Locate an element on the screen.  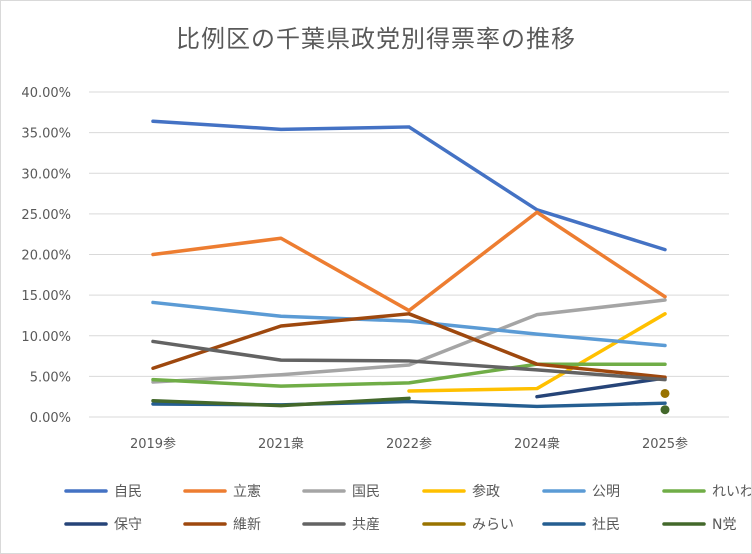
y-tick-label: 20.00% is located at coordinates (46, 256).